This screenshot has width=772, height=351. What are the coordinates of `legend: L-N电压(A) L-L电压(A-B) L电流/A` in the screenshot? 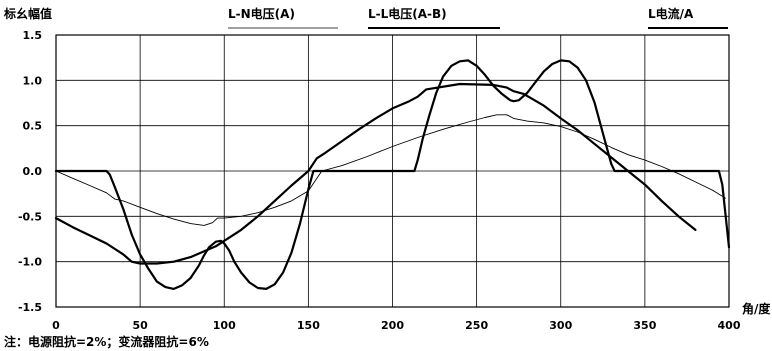 It's located at (478, 17).